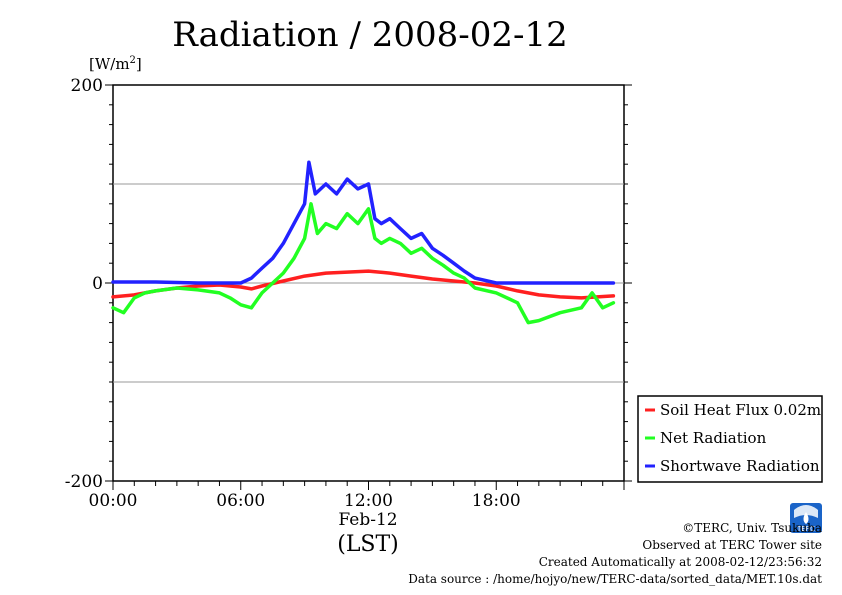 This screenshot has height=595, width=842. Describe the element at coordinates (740, 466) in the screenshot. I see `legend-label: Shortwave Radiation` at that location.